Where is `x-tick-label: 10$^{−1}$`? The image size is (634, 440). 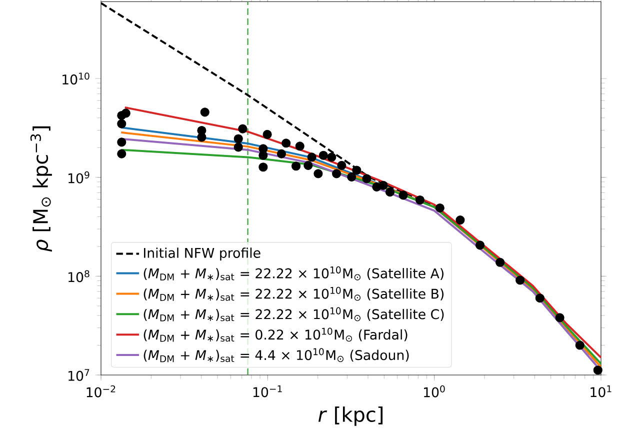 x-tick-label: 10$^{−1}$ is located at coordinates (267, 391).